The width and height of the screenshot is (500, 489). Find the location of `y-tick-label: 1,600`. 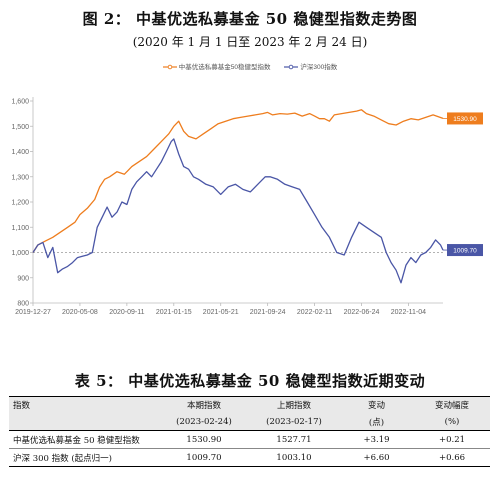

y-tick-label: 1,600 is located at coordinates (20, 102).